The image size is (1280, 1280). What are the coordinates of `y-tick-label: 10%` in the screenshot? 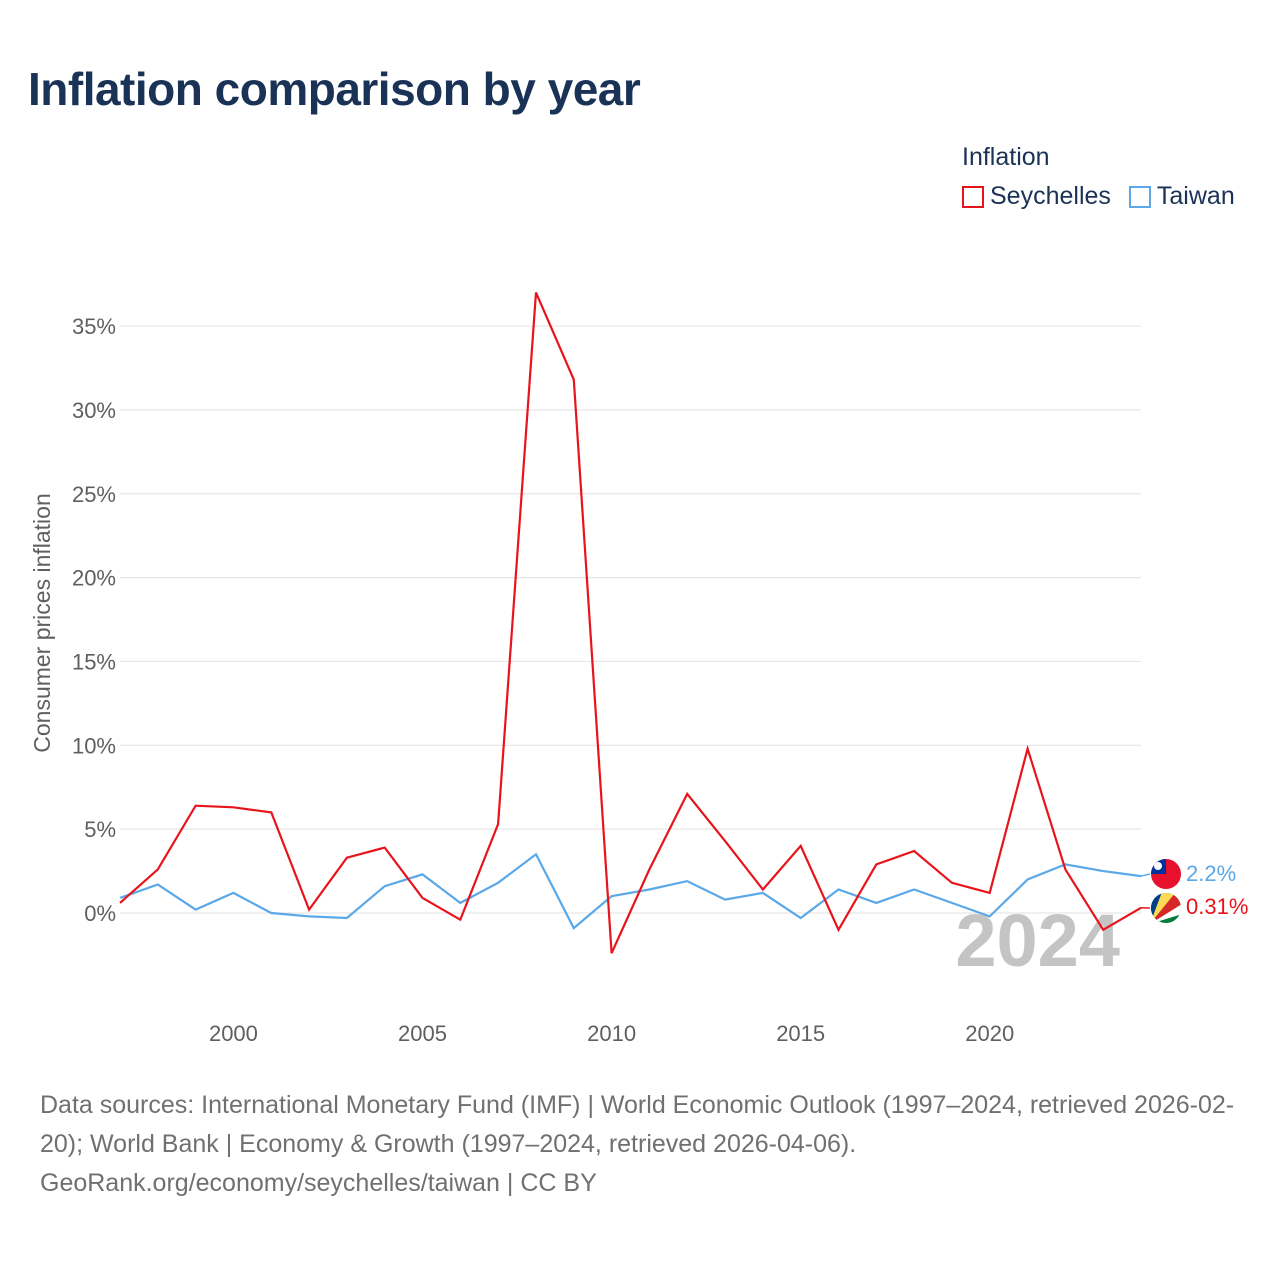 It's located at (94, 745).